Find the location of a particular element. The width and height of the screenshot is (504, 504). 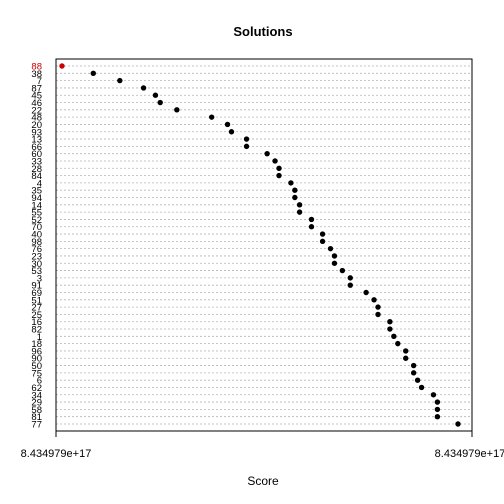

row-label: 58 is located at coordinates (36, 410).